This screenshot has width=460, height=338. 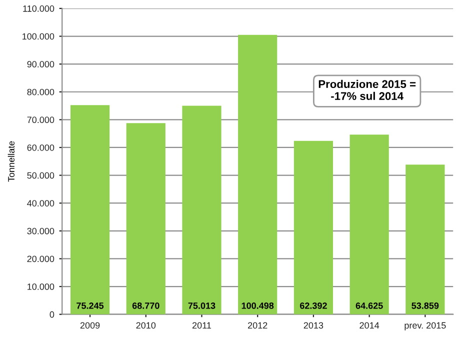 What do you see at coordinates (258, 305) in the screenshot?
I see `data-label: 100.498` at bounding box center [258, 305].